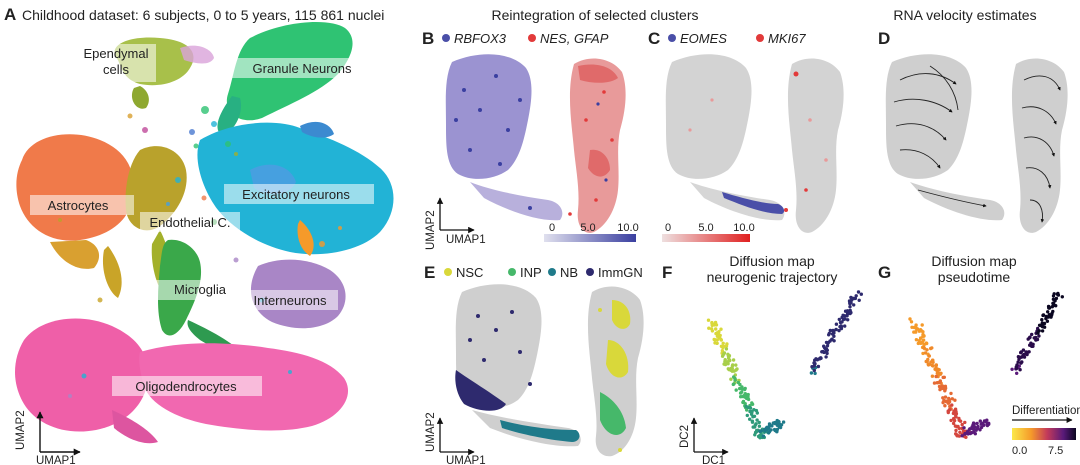 Image resolution: width=1080 pixels, height=465 pixels. Describe the element at coordinates (743, 228) in the screenshot. I see `scale-c-tick-2: 10.0` at that location.